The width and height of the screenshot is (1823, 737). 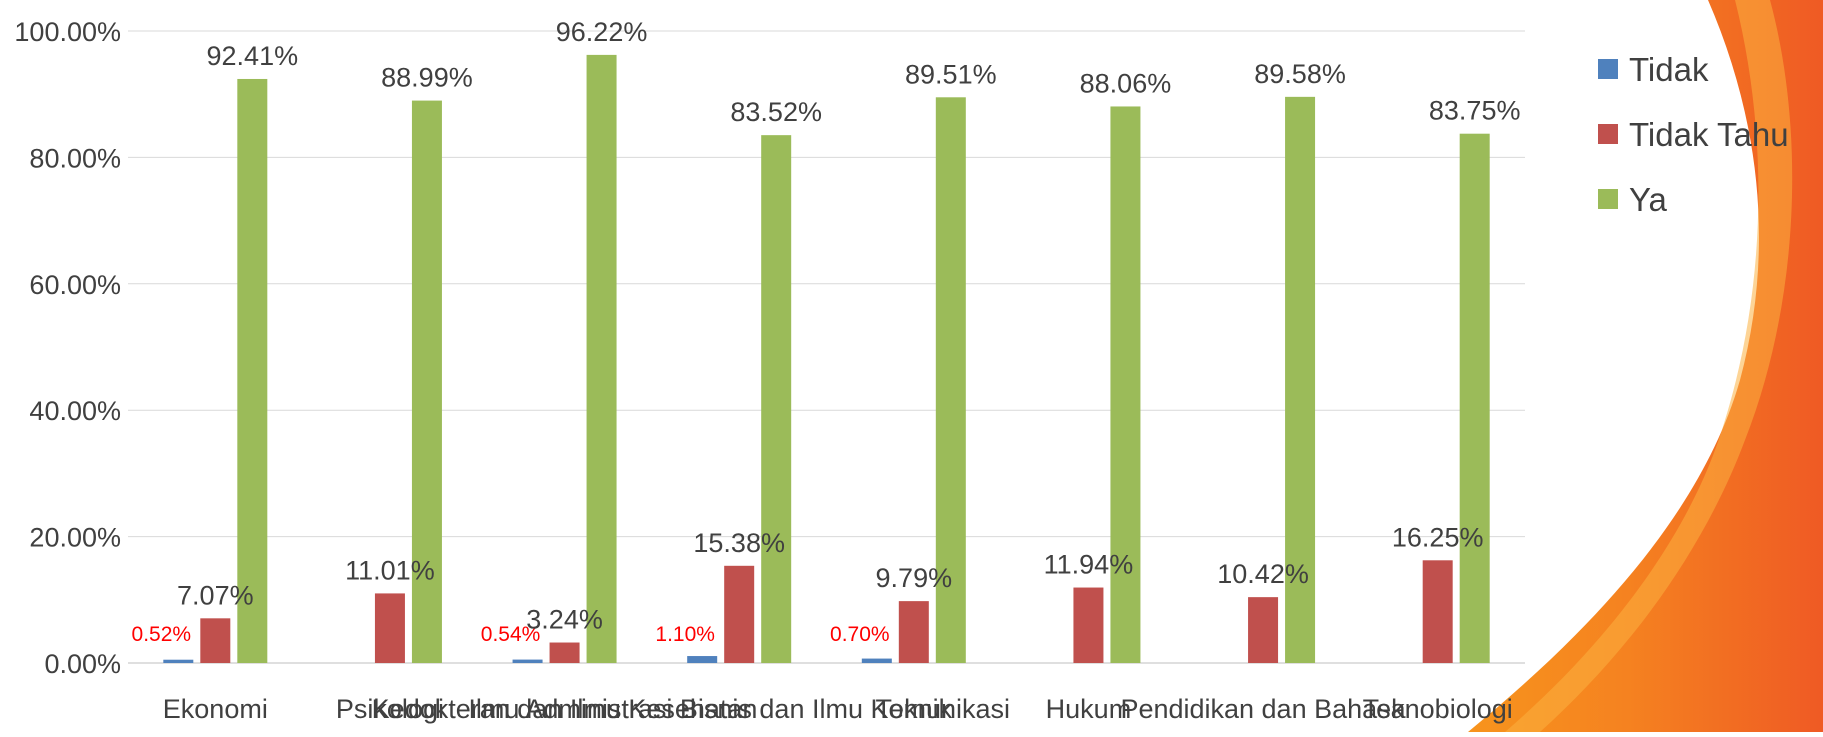 What do you see at coordinates (1300, 74) in the screenshot?
I see `data-label: 89.58%` at bounding box center [1300, 74].